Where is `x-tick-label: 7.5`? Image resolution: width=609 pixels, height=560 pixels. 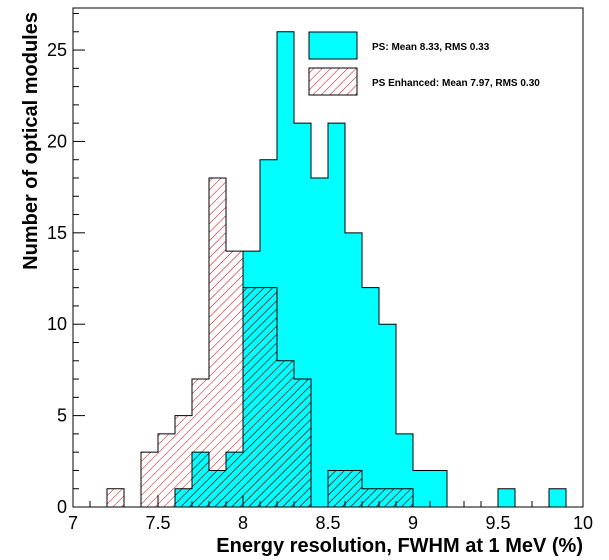 x-tick-label: 7.5 is located at coordinates (157, 523).